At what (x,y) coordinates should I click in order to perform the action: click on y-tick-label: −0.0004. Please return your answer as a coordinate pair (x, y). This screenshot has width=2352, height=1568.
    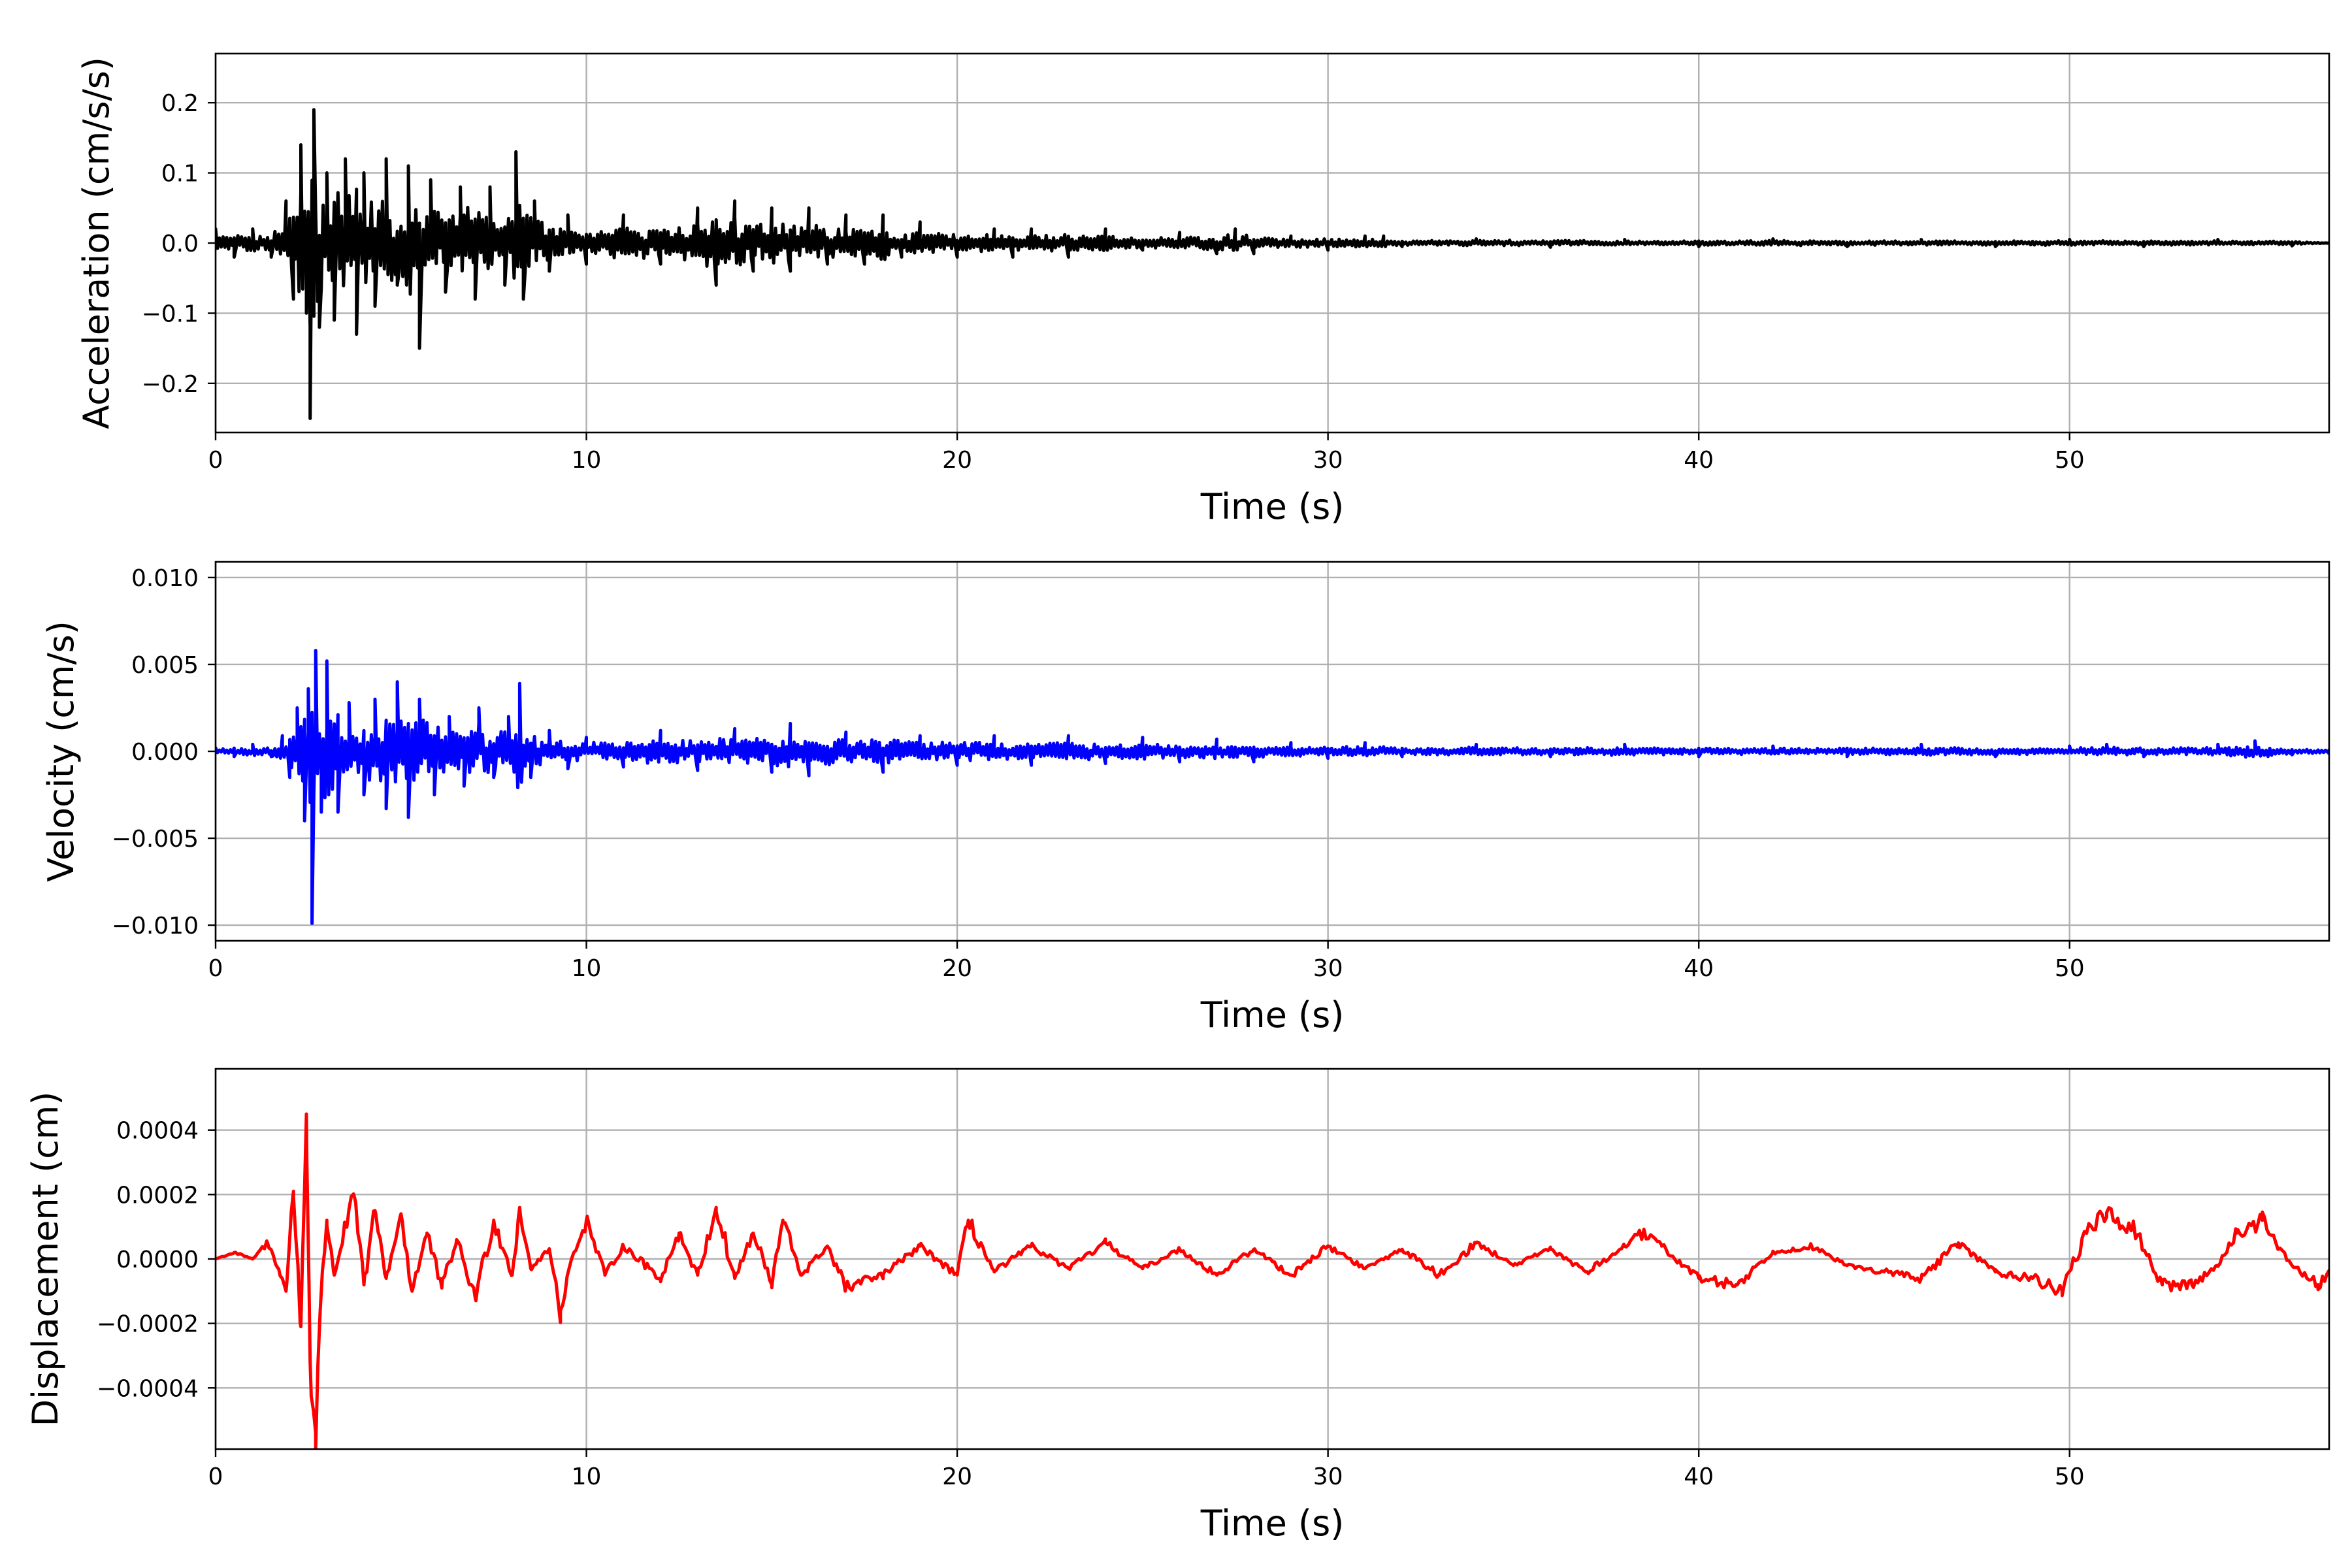
    Looking at the image, I should click on (148, 1388).